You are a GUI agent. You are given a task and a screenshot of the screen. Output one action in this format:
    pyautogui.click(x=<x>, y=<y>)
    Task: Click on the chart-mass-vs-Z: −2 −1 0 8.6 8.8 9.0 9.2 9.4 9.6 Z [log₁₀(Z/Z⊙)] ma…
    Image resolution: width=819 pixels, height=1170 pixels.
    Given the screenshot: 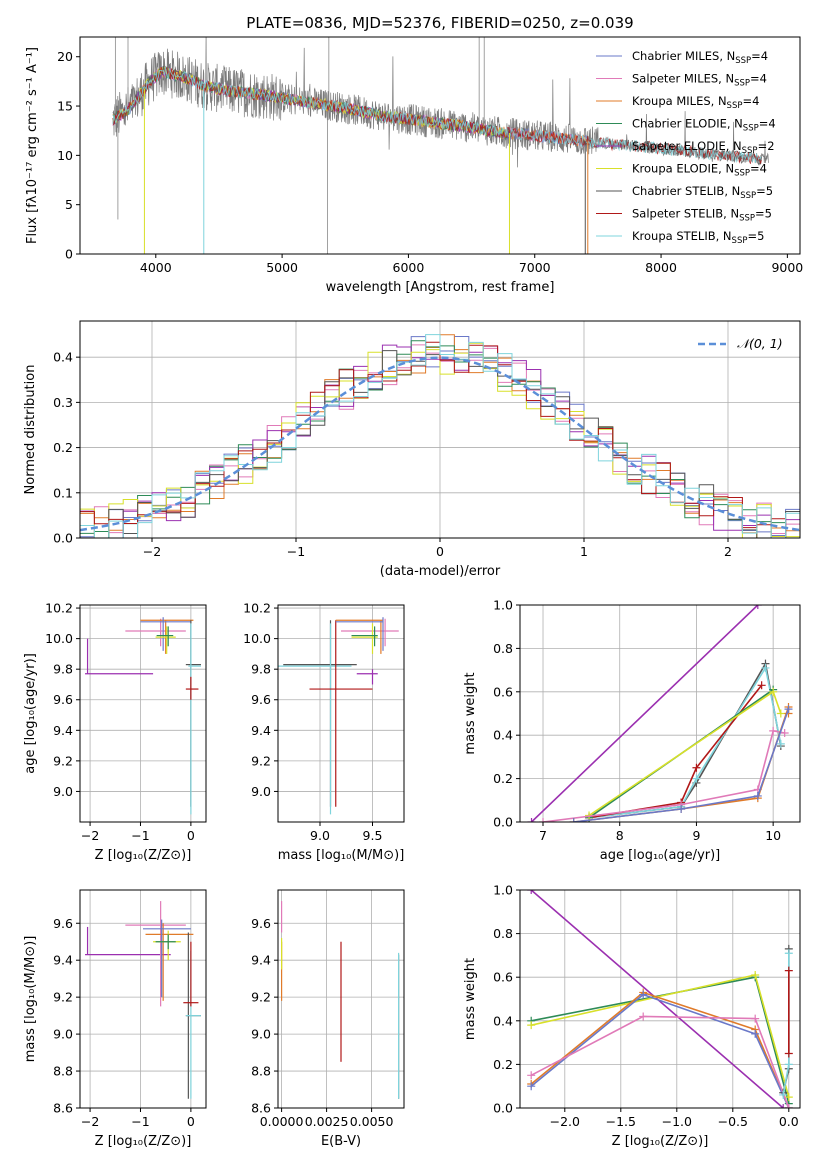 What is the action you would take?
    pyautogui.click(x=115, y=1019)
    